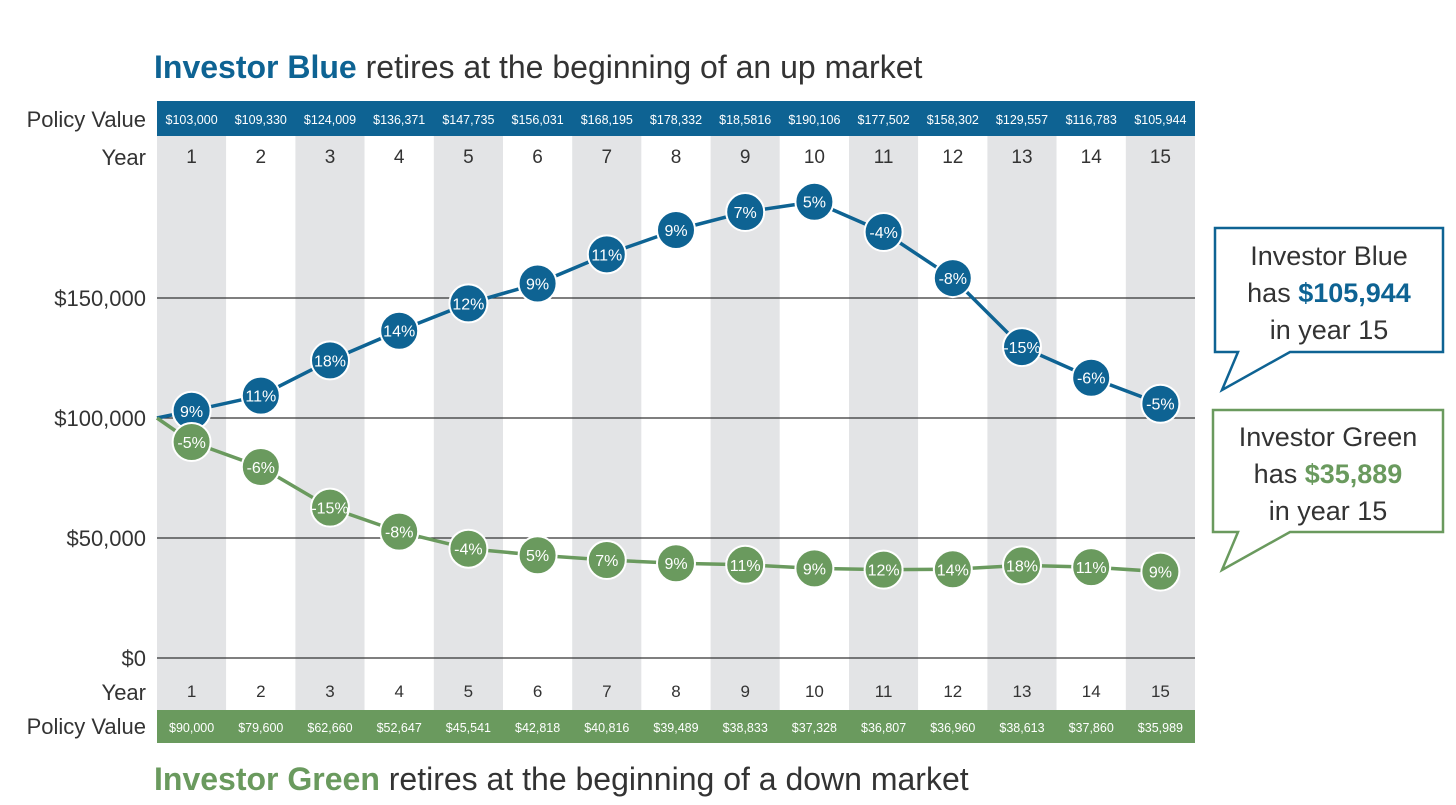 The image size is (1456, 805). I want to click on year-label-bottom: 3, so click(329, 691).